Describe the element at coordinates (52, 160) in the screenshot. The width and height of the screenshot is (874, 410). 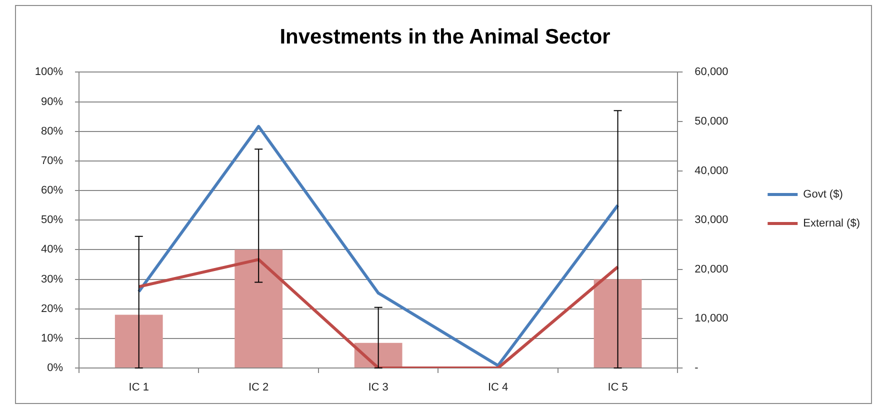
I see `y-tick-label: 70%` at that location.